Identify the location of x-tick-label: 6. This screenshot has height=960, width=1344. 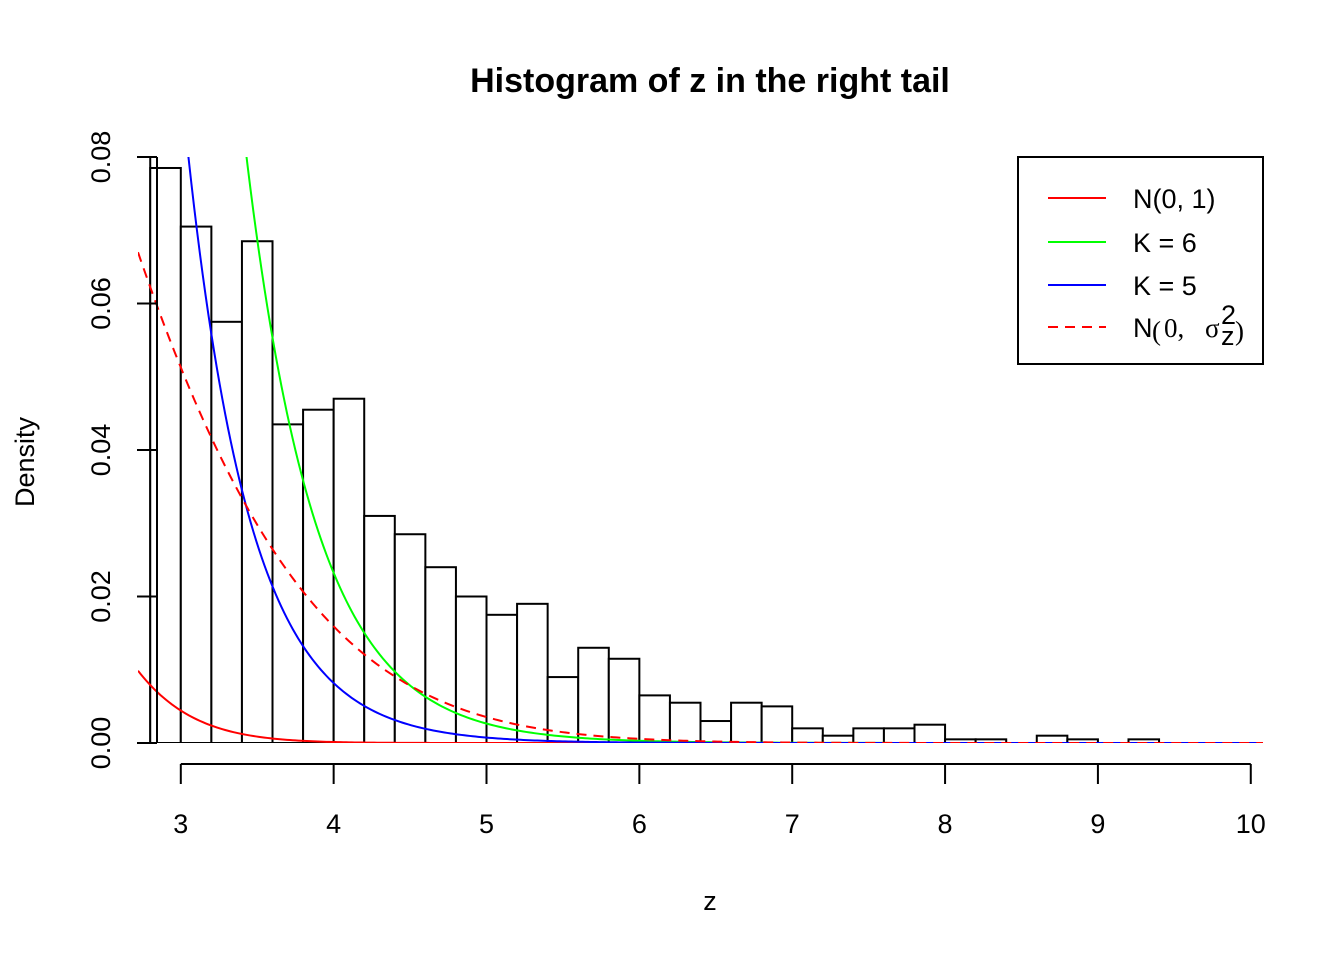
(639, 824).